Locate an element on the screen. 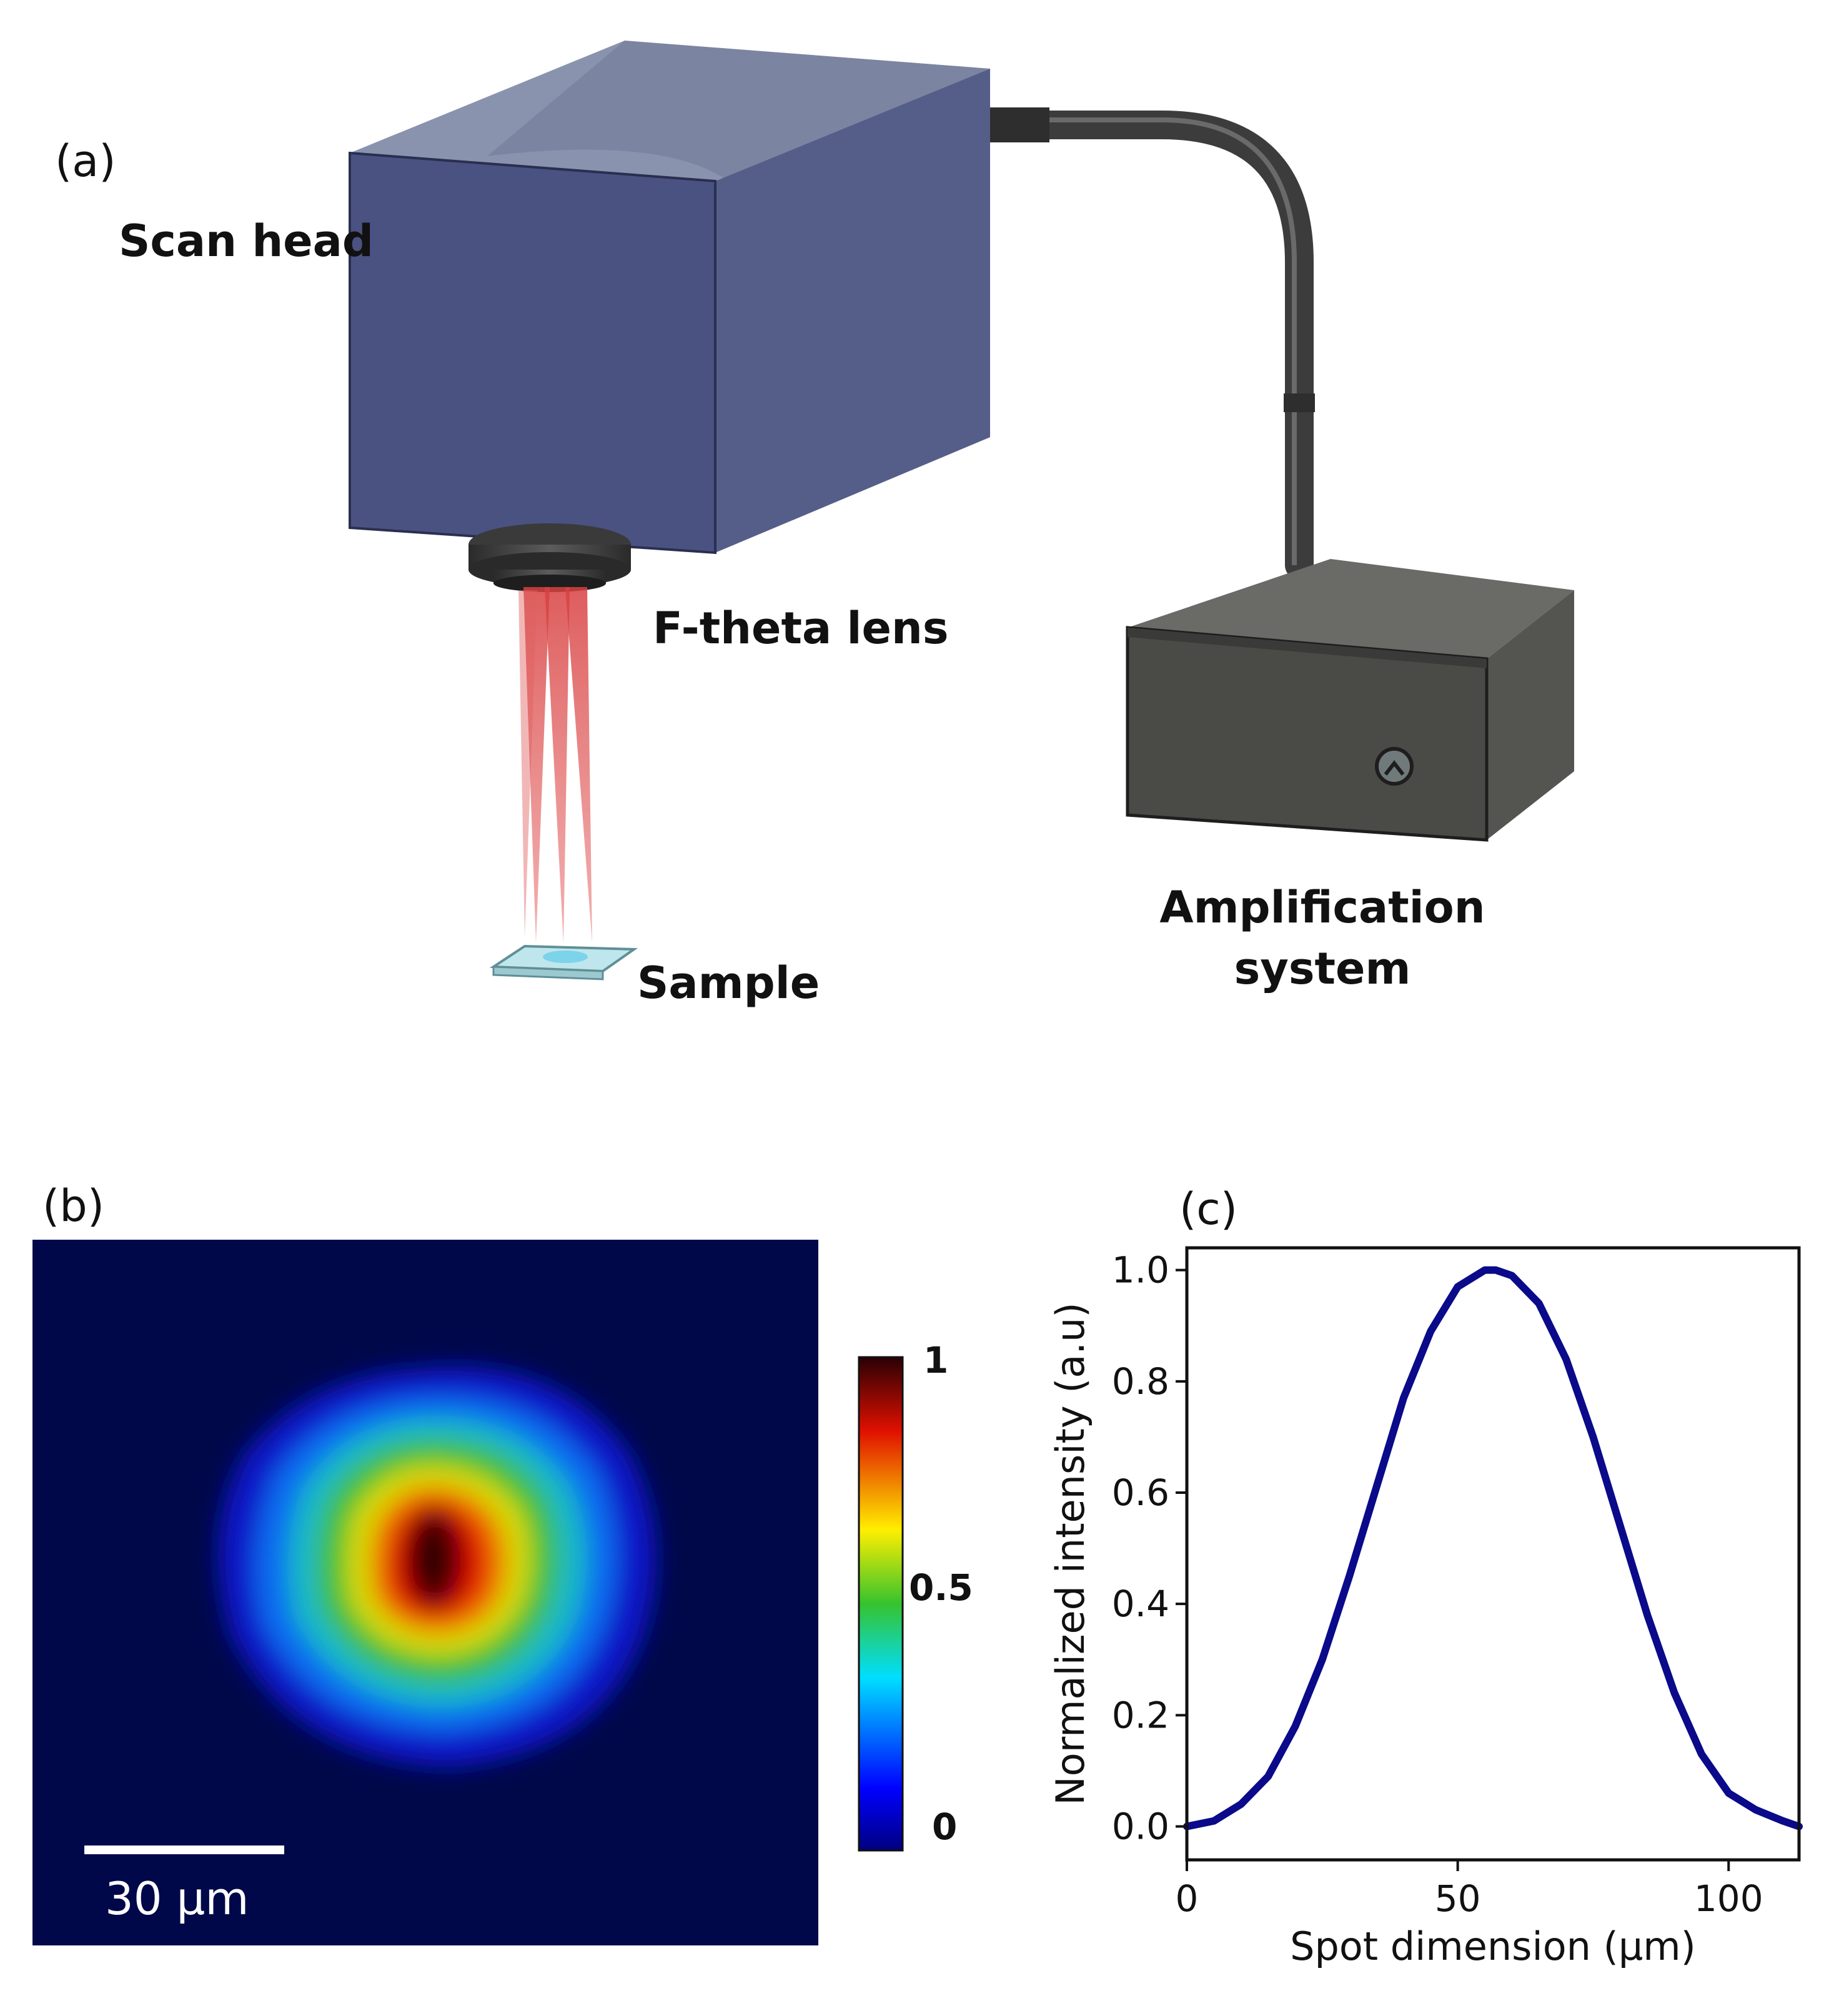 The height and width of the screenshot is (2016, 1839). y-tick-label: 0.0 is located at coordinates (1140, 1827).